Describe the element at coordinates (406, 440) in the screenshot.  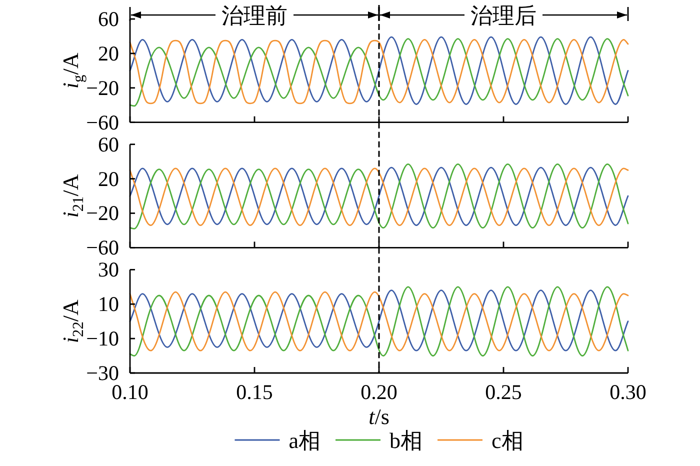
I see `legend-label: b相` at that location.